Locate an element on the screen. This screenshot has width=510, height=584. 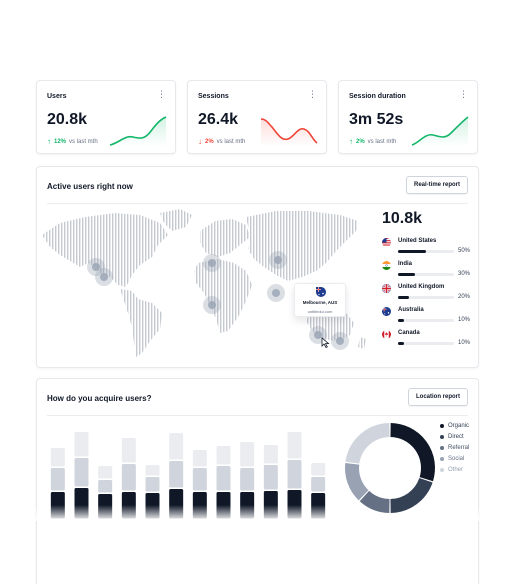
legend-item-social: Social is located at coordinates (452, 459).